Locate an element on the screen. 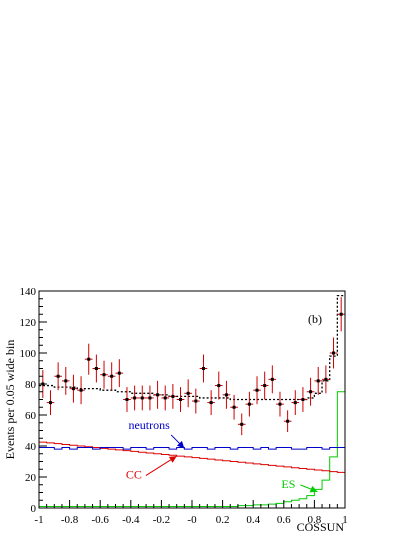 Image resolution: width=415 pixels, height=537 pixels. annotation-cc-arrowhead is located at coordinates (172, 459).